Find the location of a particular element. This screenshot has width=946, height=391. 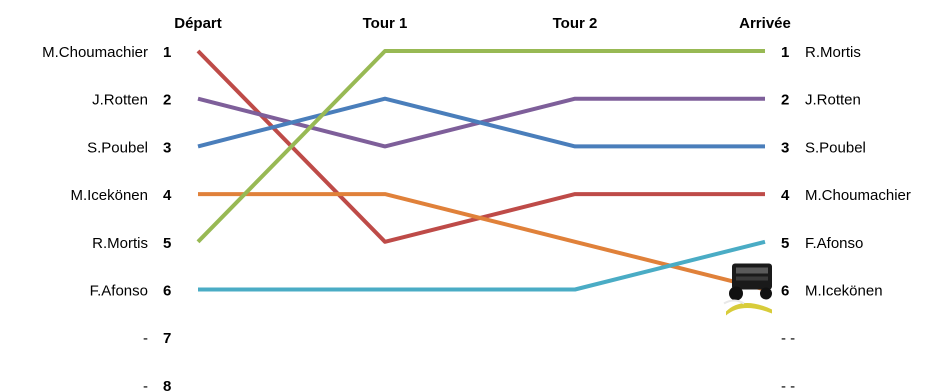

left-position-number: 5 is located at coordinates (167, 243).